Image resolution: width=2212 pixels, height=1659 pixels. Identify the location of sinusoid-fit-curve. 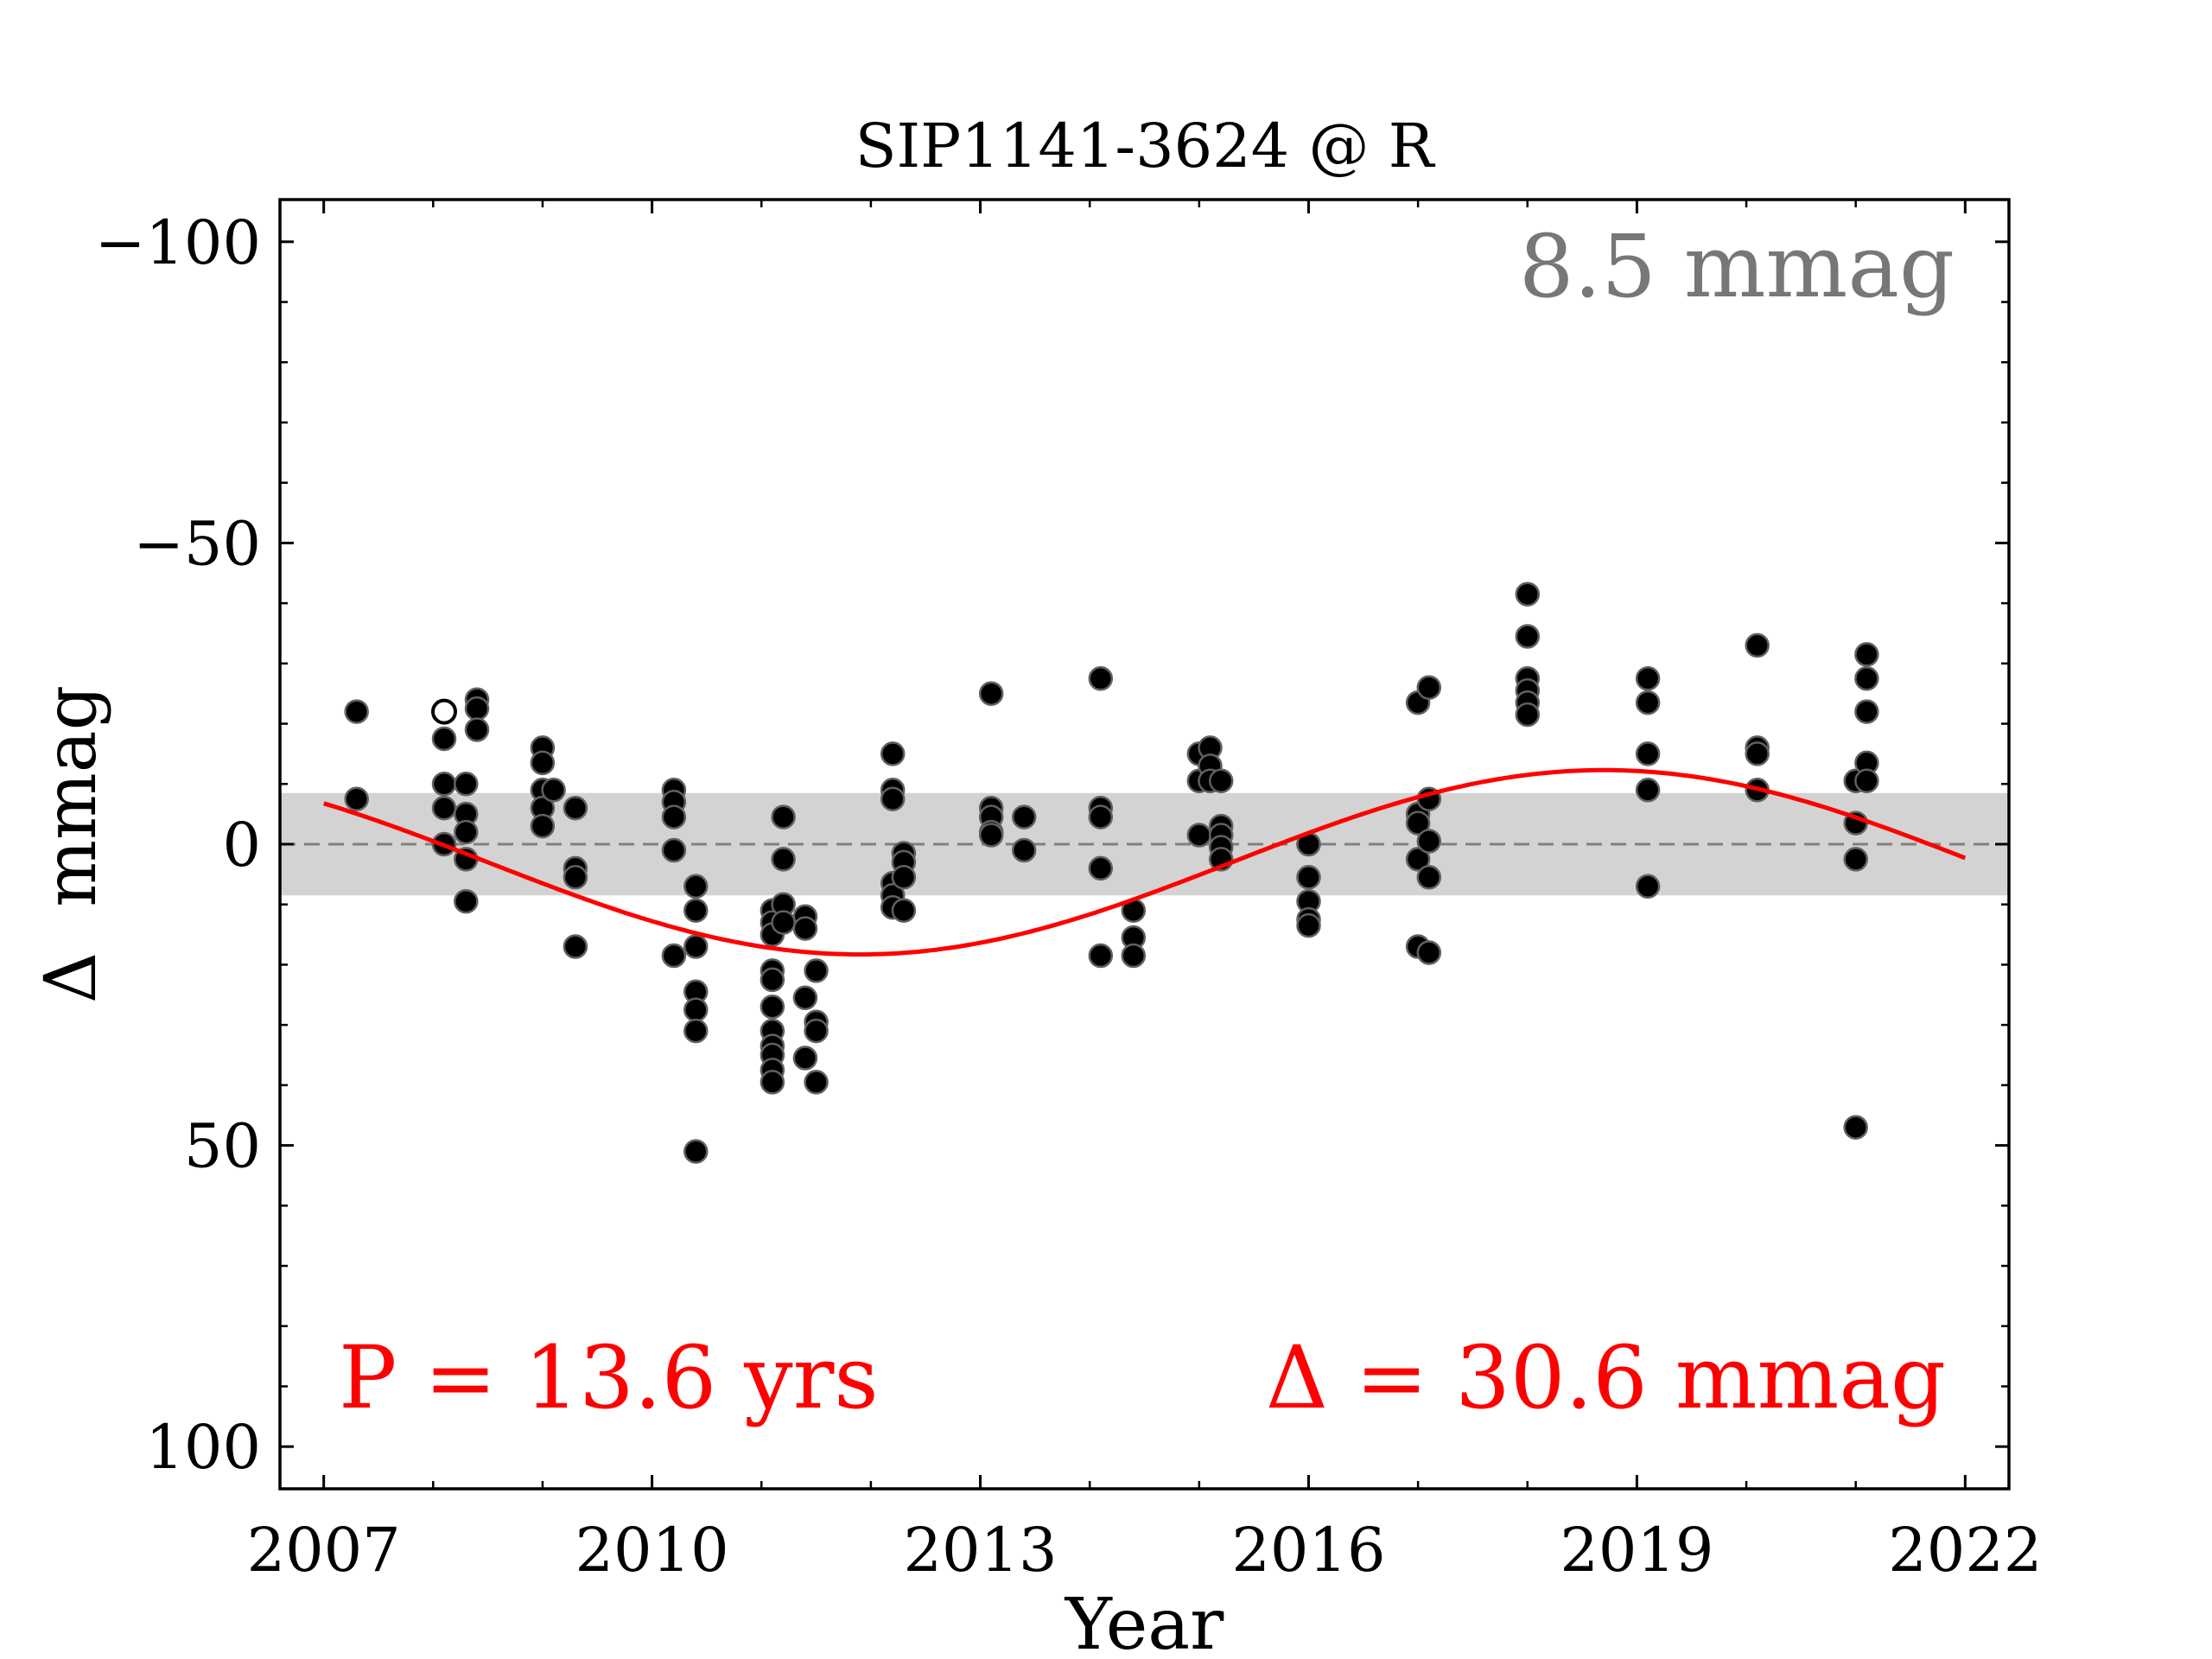
(1144, 862).